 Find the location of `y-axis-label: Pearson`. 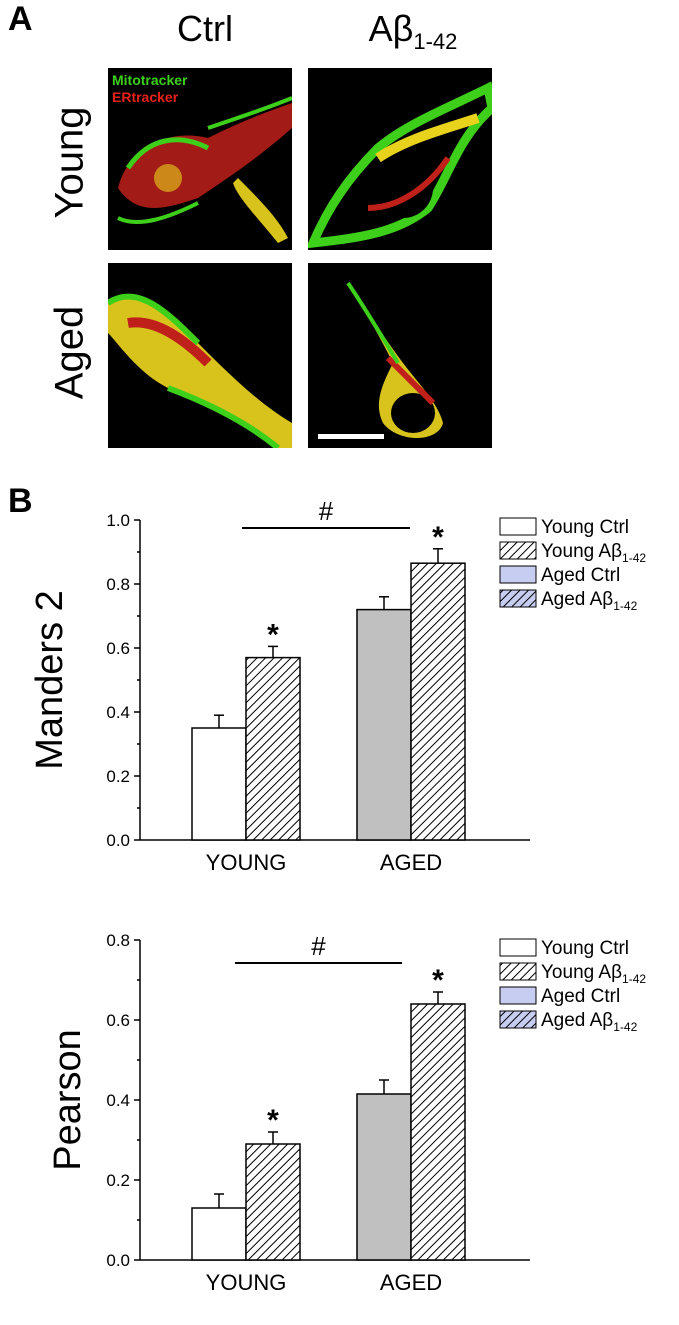

y-axis-label: Pearson is located at coordinates (68, 1100).